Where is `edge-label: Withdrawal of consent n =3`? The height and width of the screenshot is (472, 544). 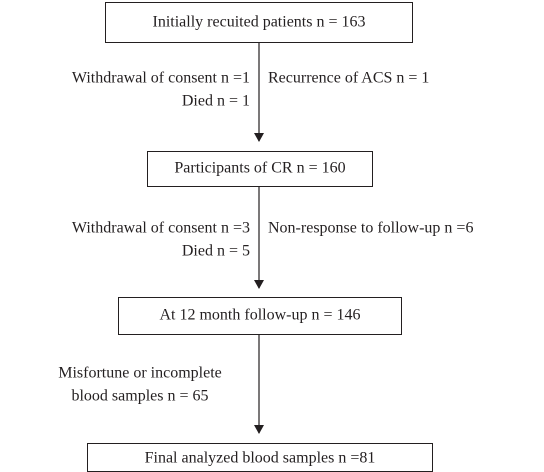 edge-label: Withdrawal of consent n =3 is located at coordinates (161, 228).